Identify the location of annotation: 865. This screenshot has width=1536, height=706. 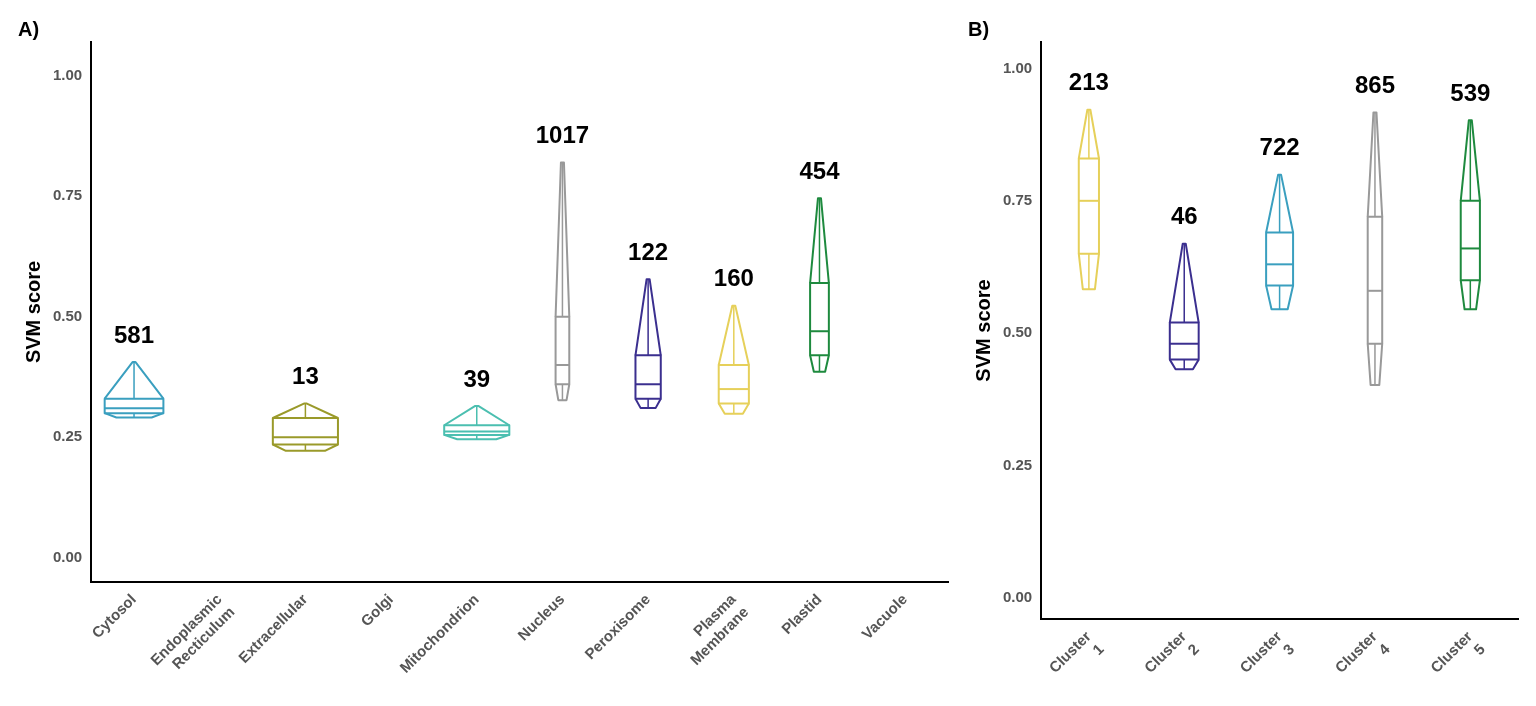
(1374, 85).